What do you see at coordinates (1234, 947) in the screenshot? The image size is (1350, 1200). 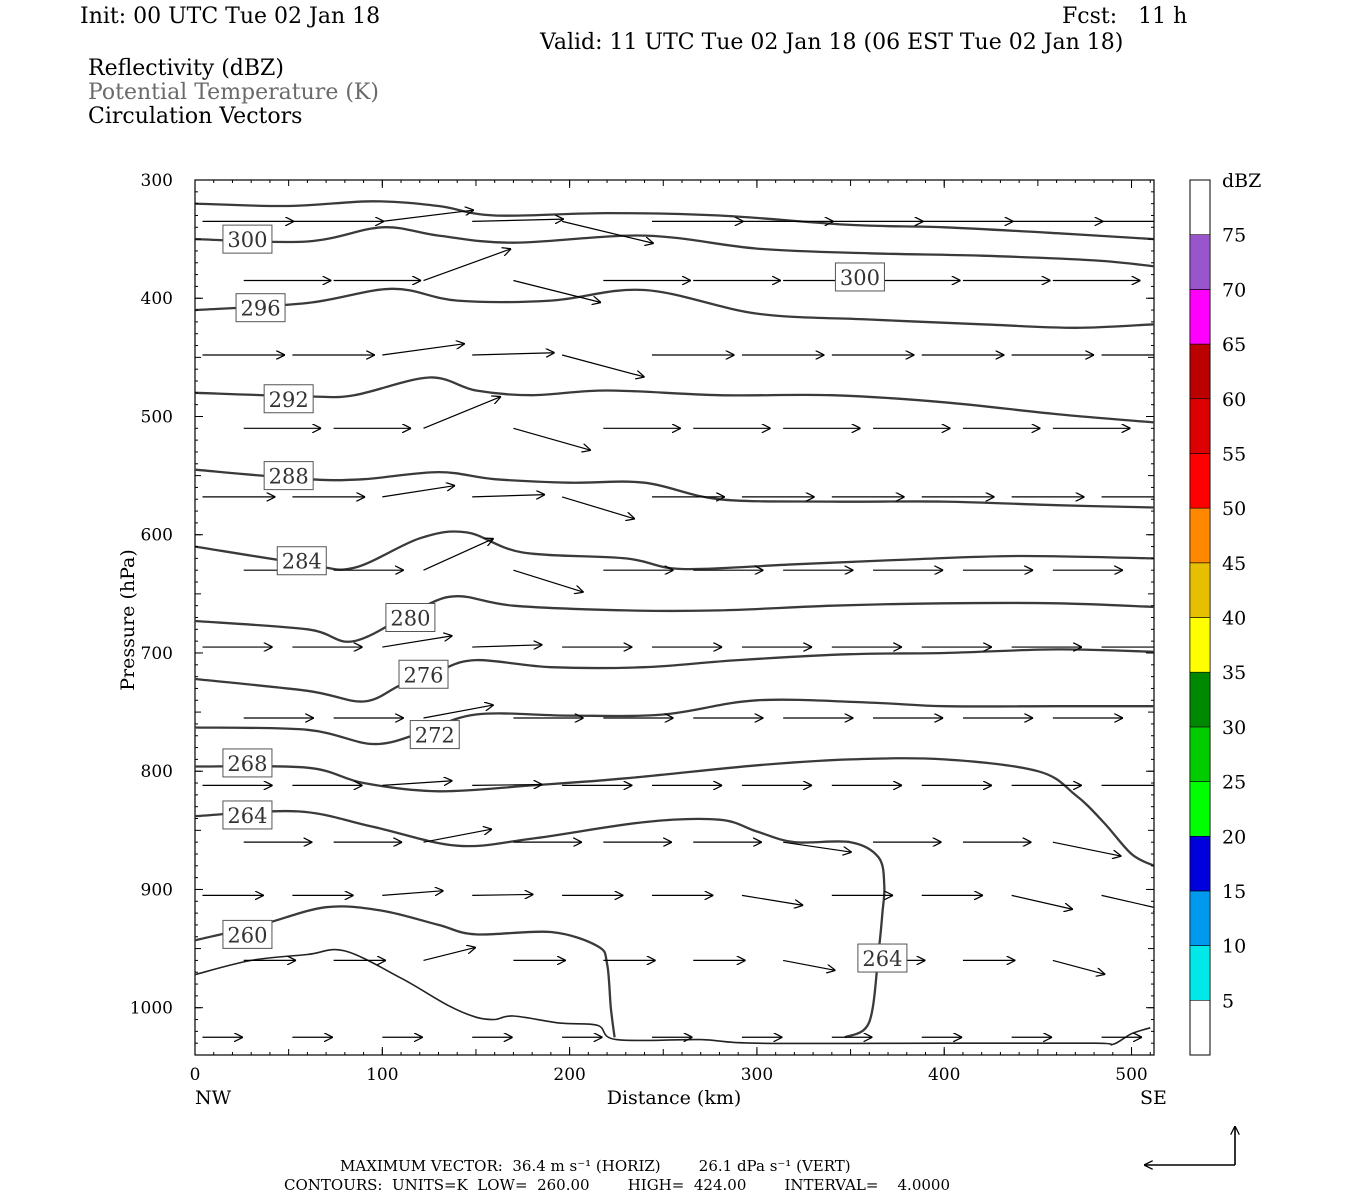 I see `colorbar-label: 10` at bounding box center [1234, 947].